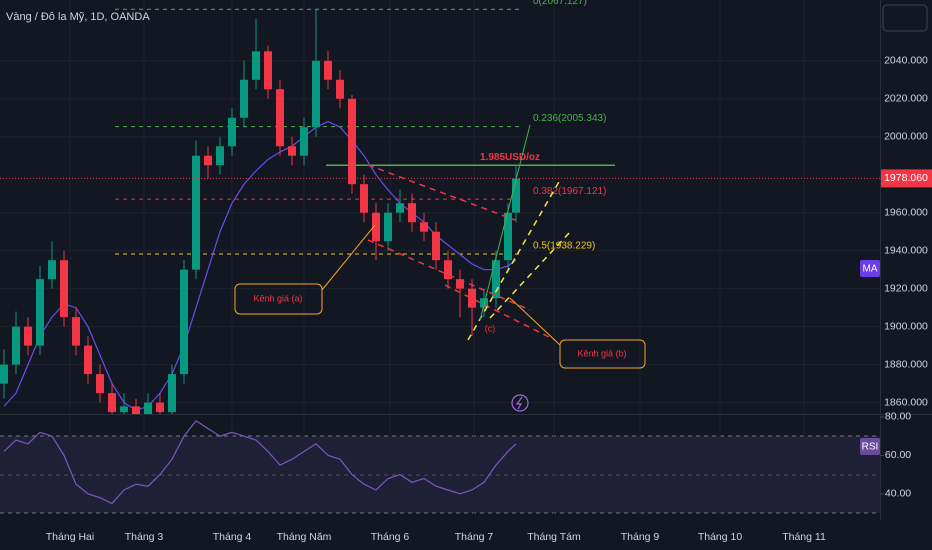 The image size is (932, 550). I want to click on rsi-tag, so click(870, 446).